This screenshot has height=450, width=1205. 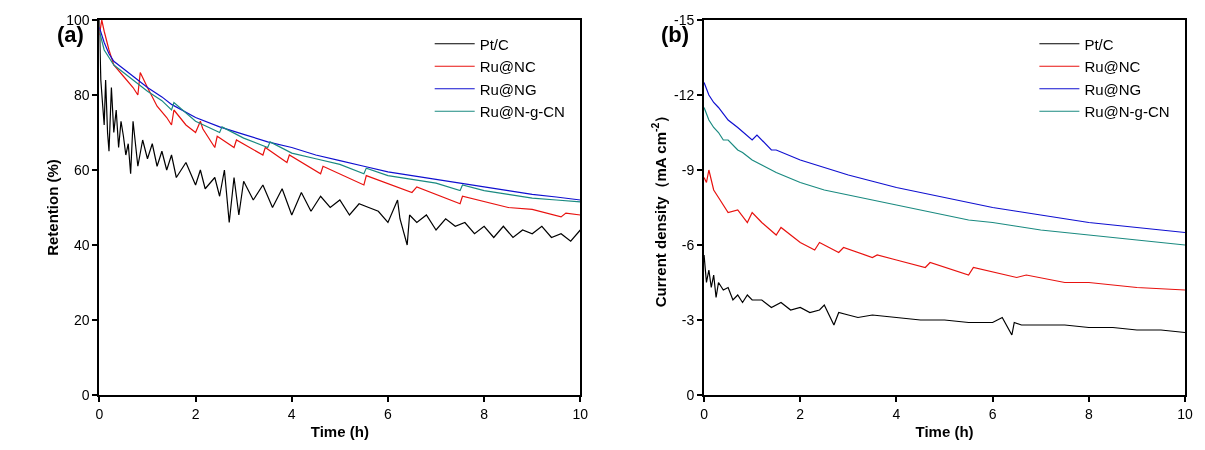 What do you see at coordinates (688, 244) in the screenshot?
I see `y-tick-label: -6` at bounding box center [688, 244].